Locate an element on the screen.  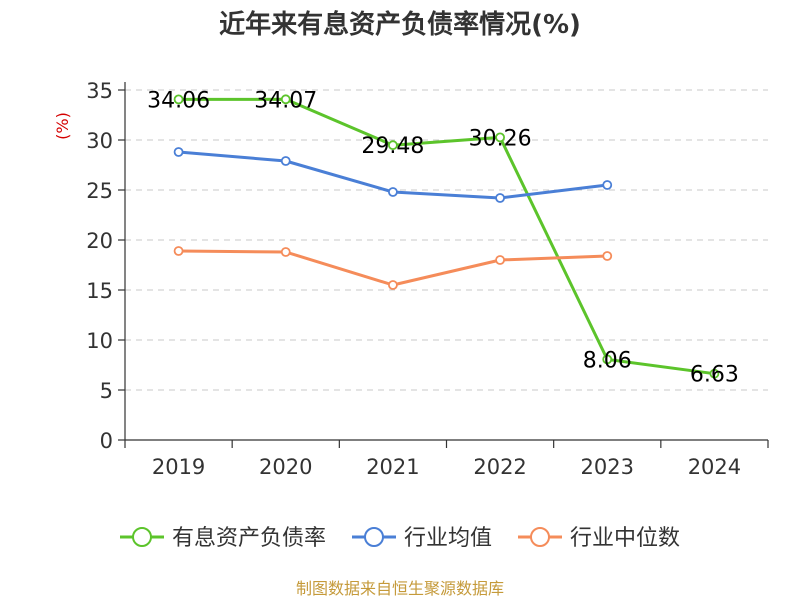
series-0-point-2022 is located at coordinates (500, 137).